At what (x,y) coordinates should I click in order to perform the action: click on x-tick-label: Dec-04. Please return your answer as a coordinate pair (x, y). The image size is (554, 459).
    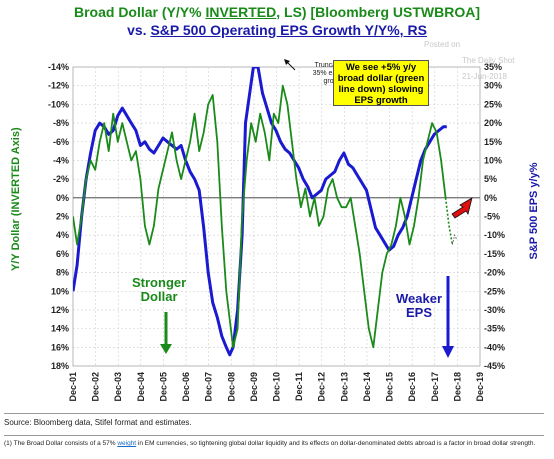
    Looking at the image, I should click on (141, 387).